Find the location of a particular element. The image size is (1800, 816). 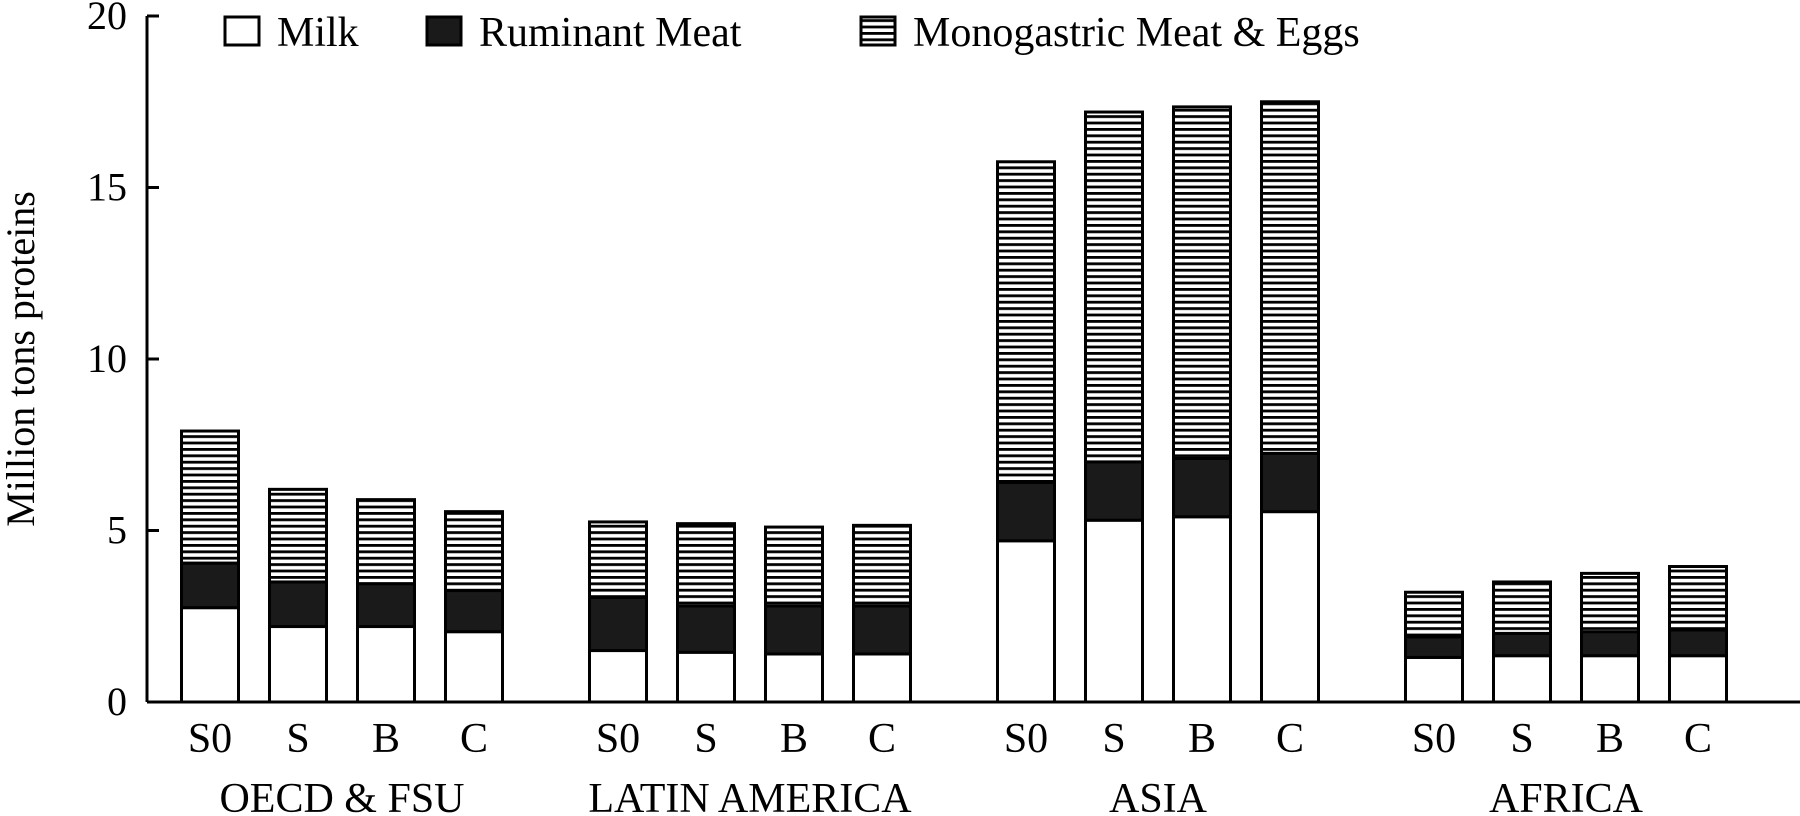

y-tick-label: 10 is located at coordinates (107, 358).